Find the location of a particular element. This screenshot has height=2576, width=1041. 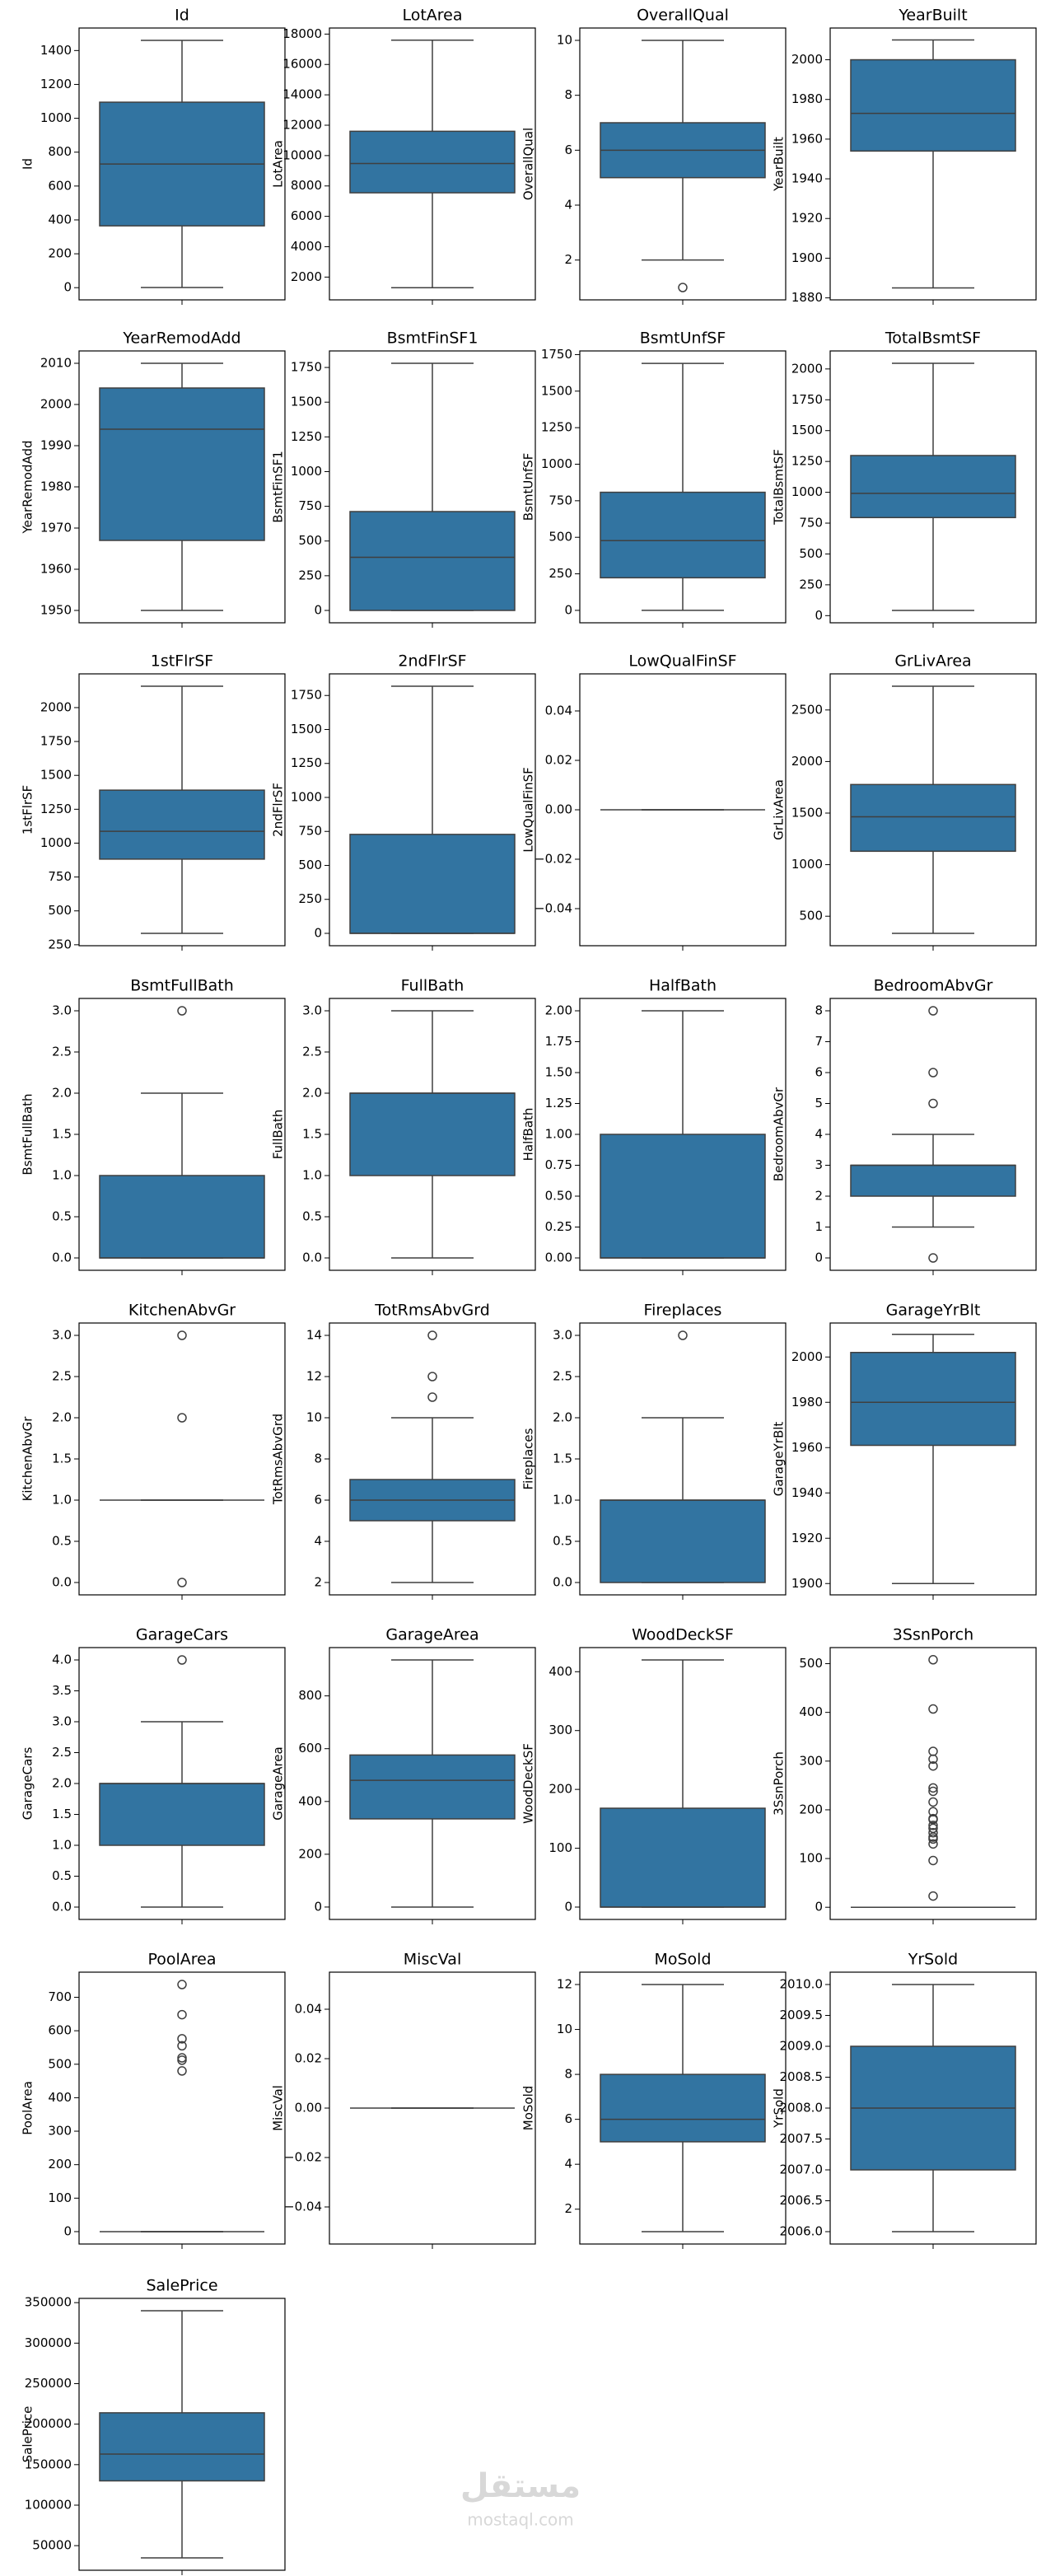

chart-title: MoSold is located at coordinates (682, 1960).